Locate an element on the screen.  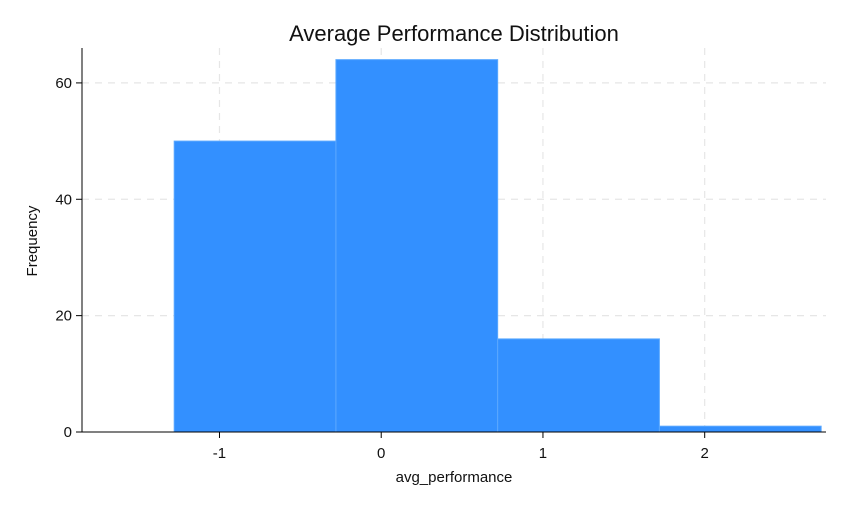
chart-title: Average Performance Distribution is located at coordinates (454, 33).